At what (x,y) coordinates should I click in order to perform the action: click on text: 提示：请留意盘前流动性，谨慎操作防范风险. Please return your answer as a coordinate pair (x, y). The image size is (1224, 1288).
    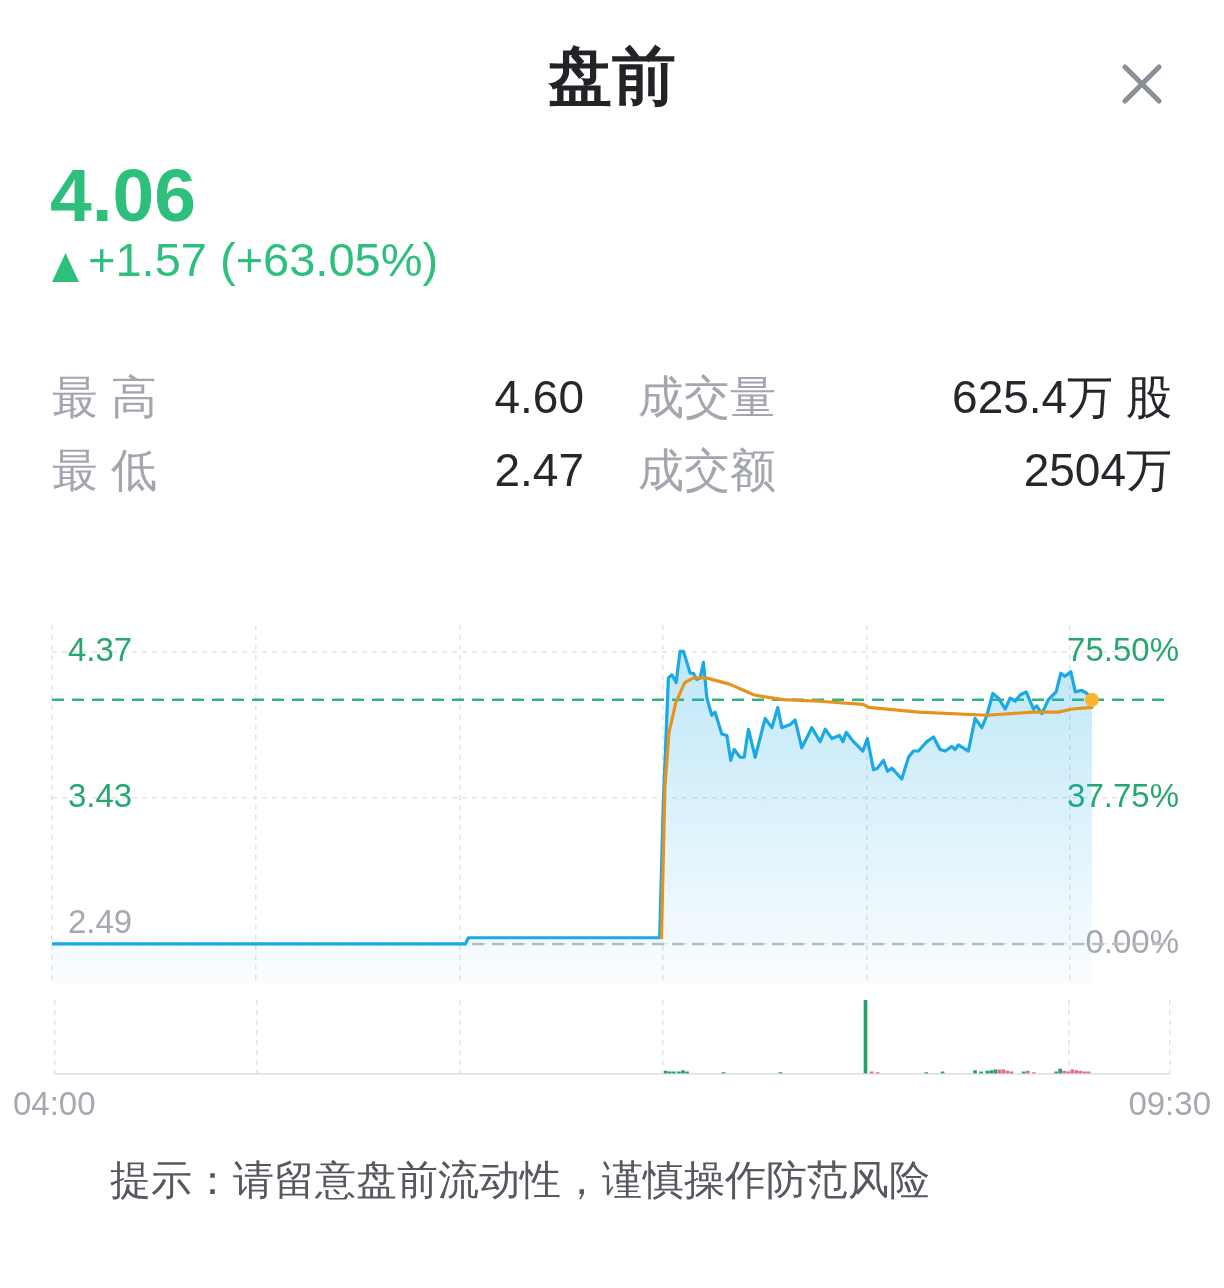
    Looking at the image, I should click on (520, 1180).